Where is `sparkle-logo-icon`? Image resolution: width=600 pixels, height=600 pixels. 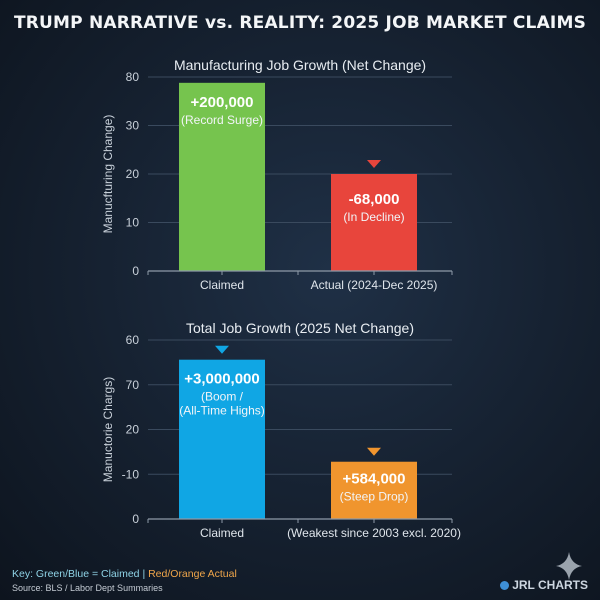 sparkle-logo-icon is located at coordinates (569, 566).